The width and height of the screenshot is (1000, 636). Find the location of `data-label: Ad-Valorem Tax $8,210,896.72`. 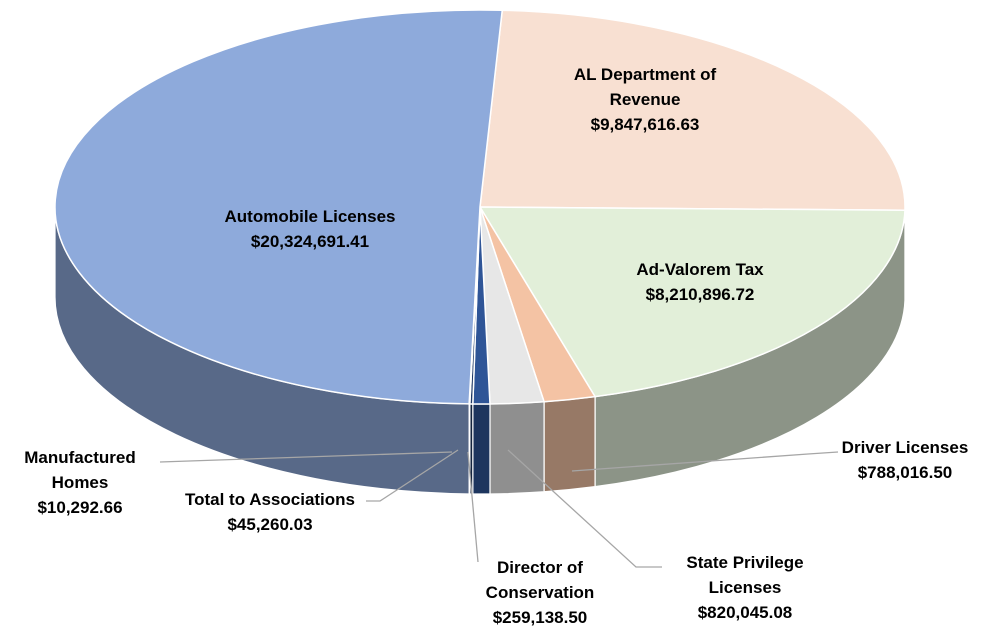

data-label: Ad-Valorem Tax $8,210,896.72 is located at coordinates (700, 282).